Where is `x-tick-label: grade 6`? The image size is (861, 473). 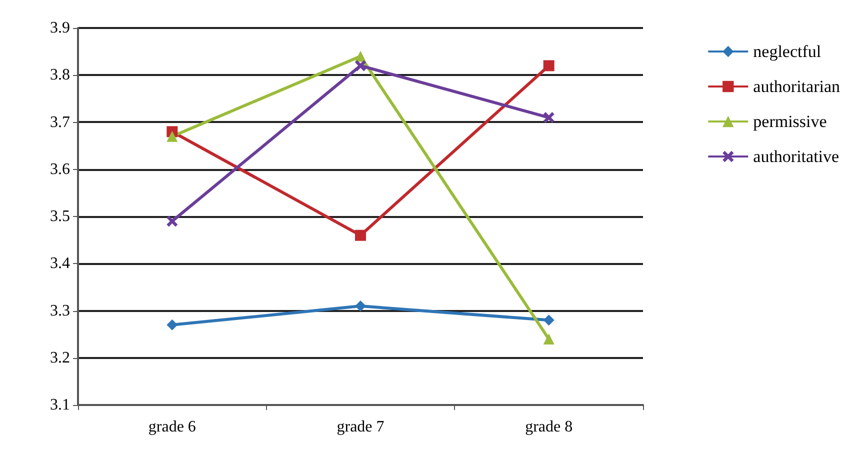 x-tick-label: grade 6 is located at coordinates (172, 427).